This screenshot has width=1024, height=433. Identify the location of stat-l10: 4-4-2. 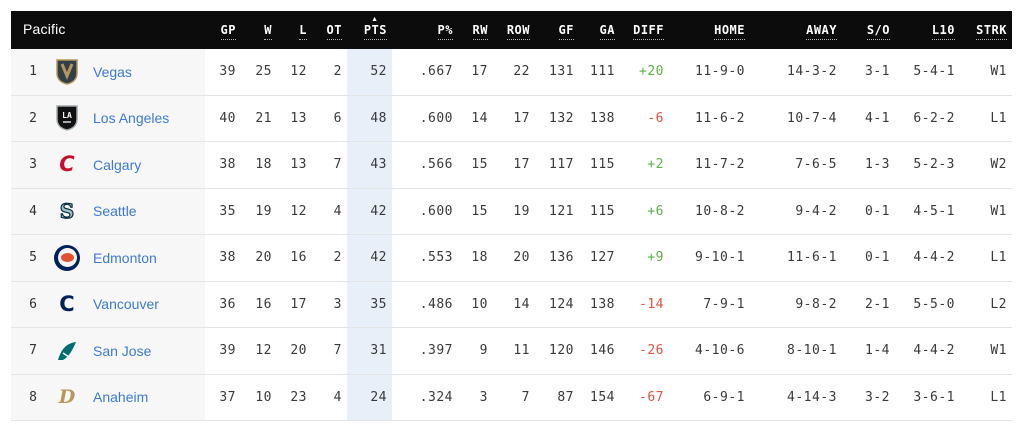
(927, 258).